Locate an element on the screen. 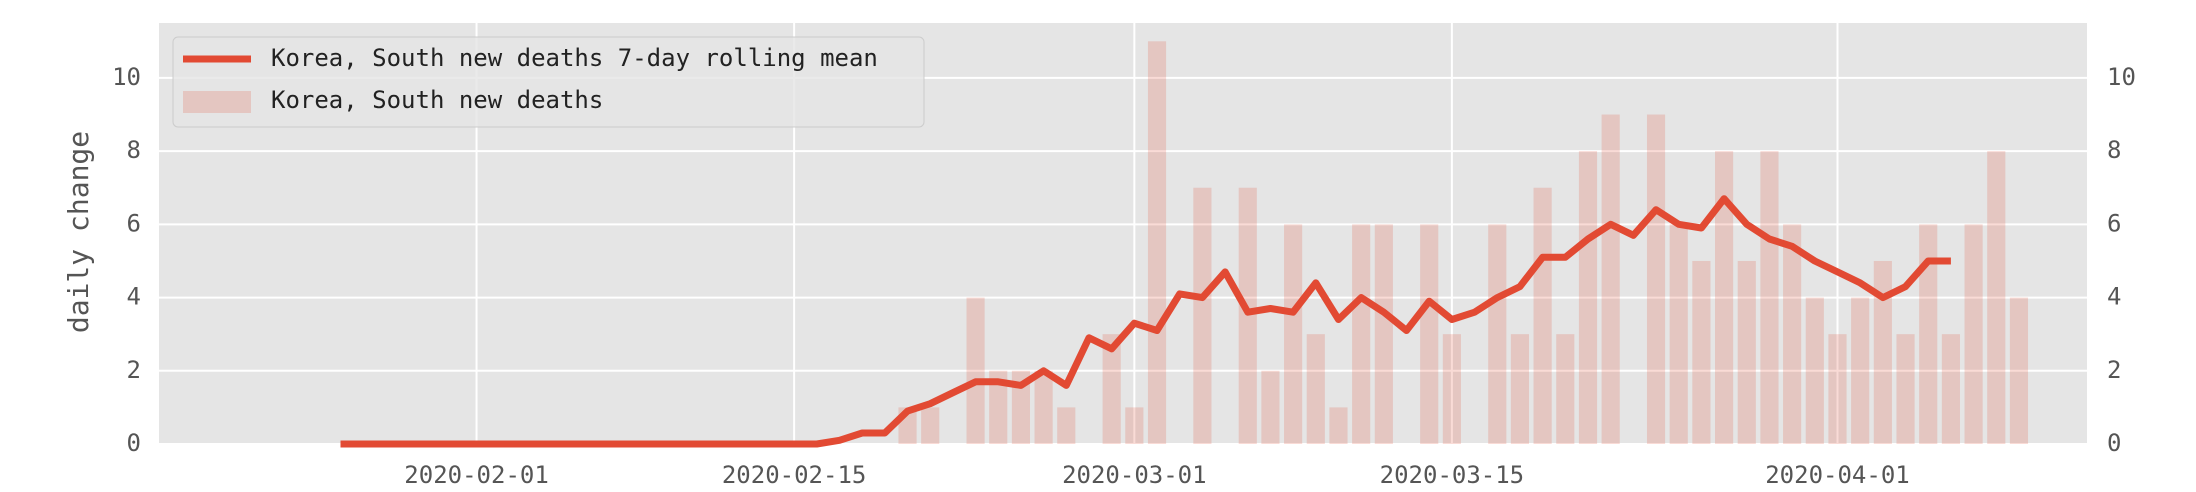 The width and height of the screenshot is (2196, 492). y2-tick-label: 6 is located at coordinates (2114, 223).